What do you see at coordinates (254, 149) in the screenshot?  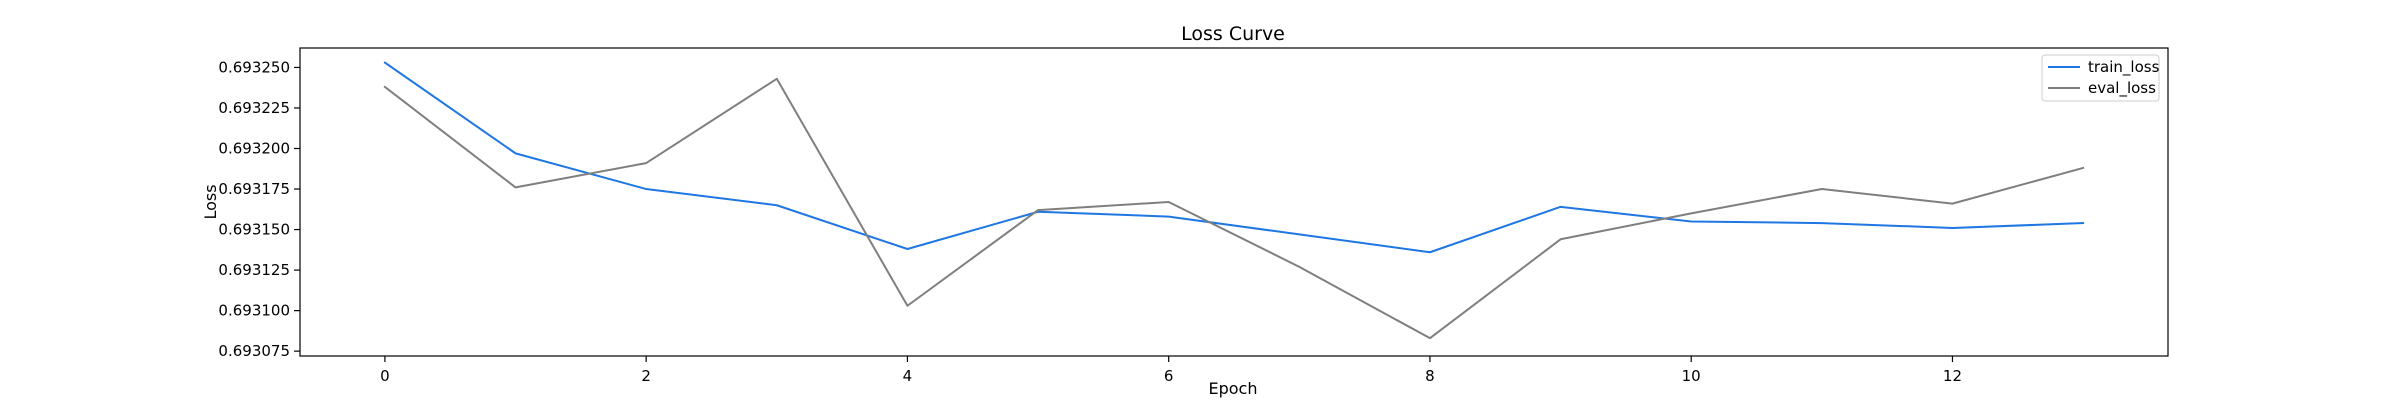 I see `y-tick-label: 0.693200` at bounding box center [254, 149].